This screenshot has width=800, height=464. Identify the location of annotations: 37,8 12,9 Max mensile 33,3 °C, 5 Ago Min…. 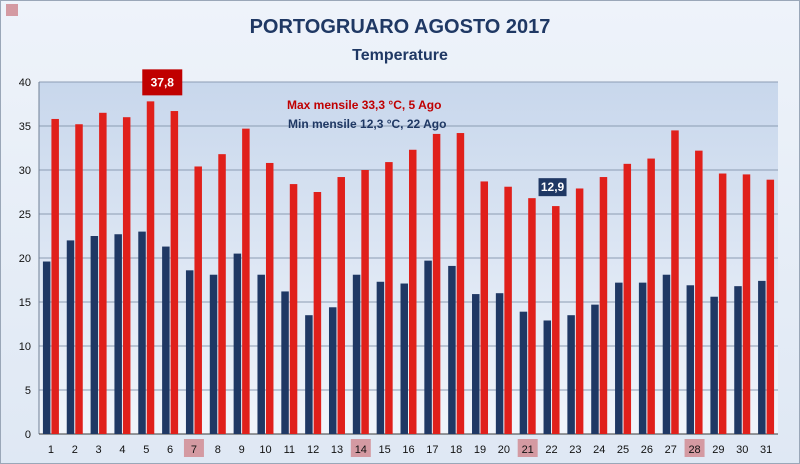
(354, 133).